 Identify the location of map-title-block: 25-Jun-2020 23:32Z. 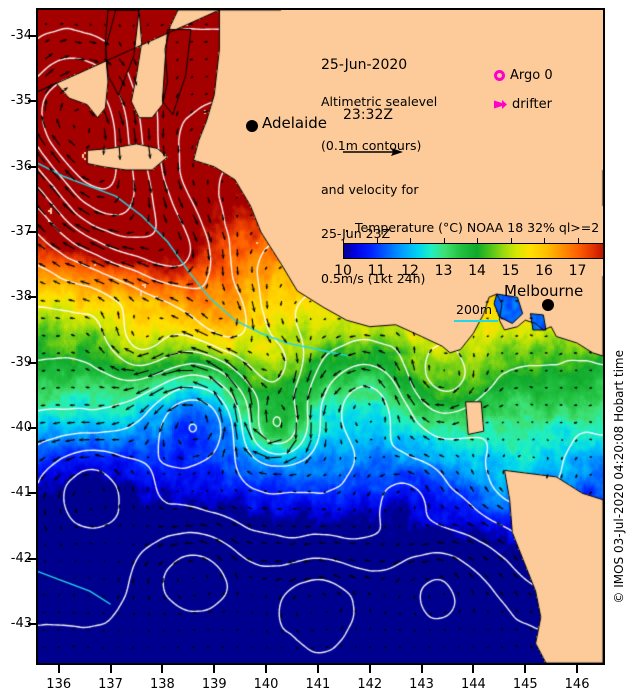
(364, 90).